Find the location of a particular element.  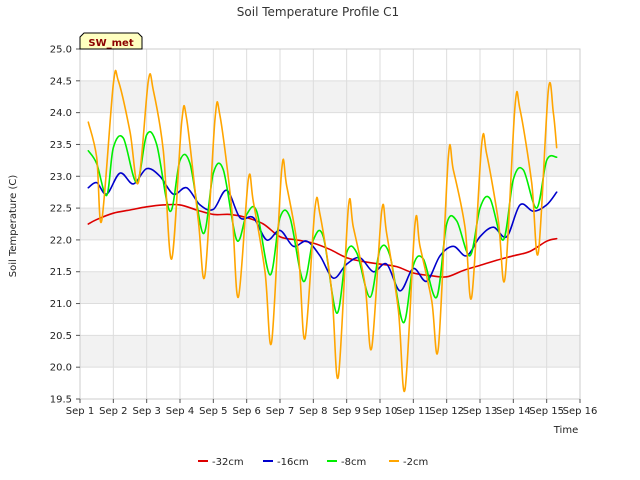

x-tick-label: Sep 11 is located at coordinates (413, 411).